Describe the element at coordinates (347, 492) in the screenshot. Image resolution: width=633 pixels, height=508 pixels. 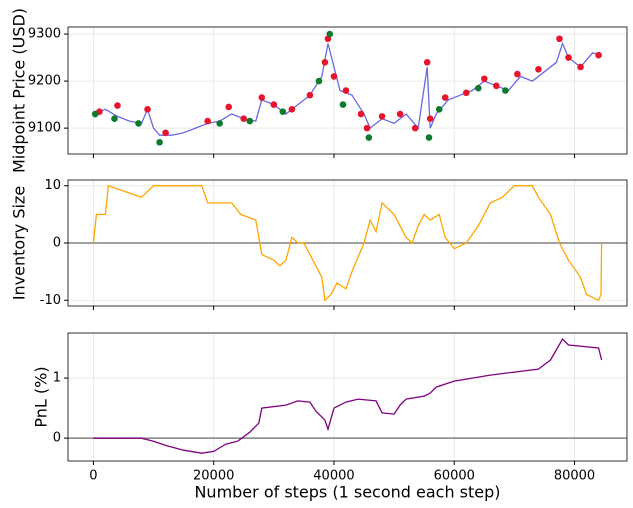
I see `x-axis-label: Number of steps (1 second each step)` at that location.